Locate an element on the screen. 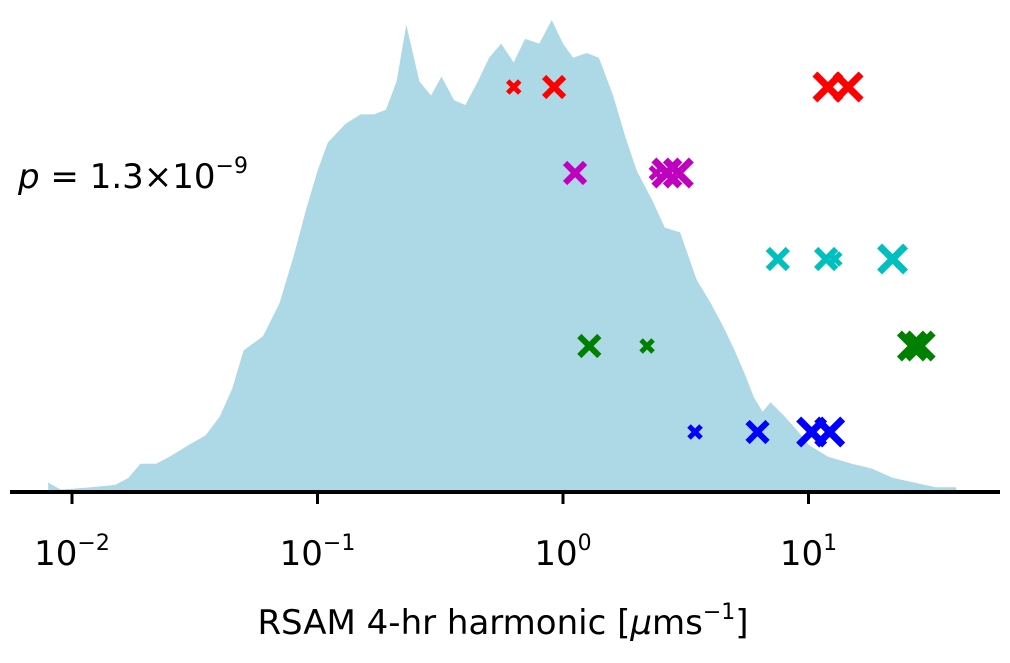  p-variable: p is located at coordinates (28, 177).